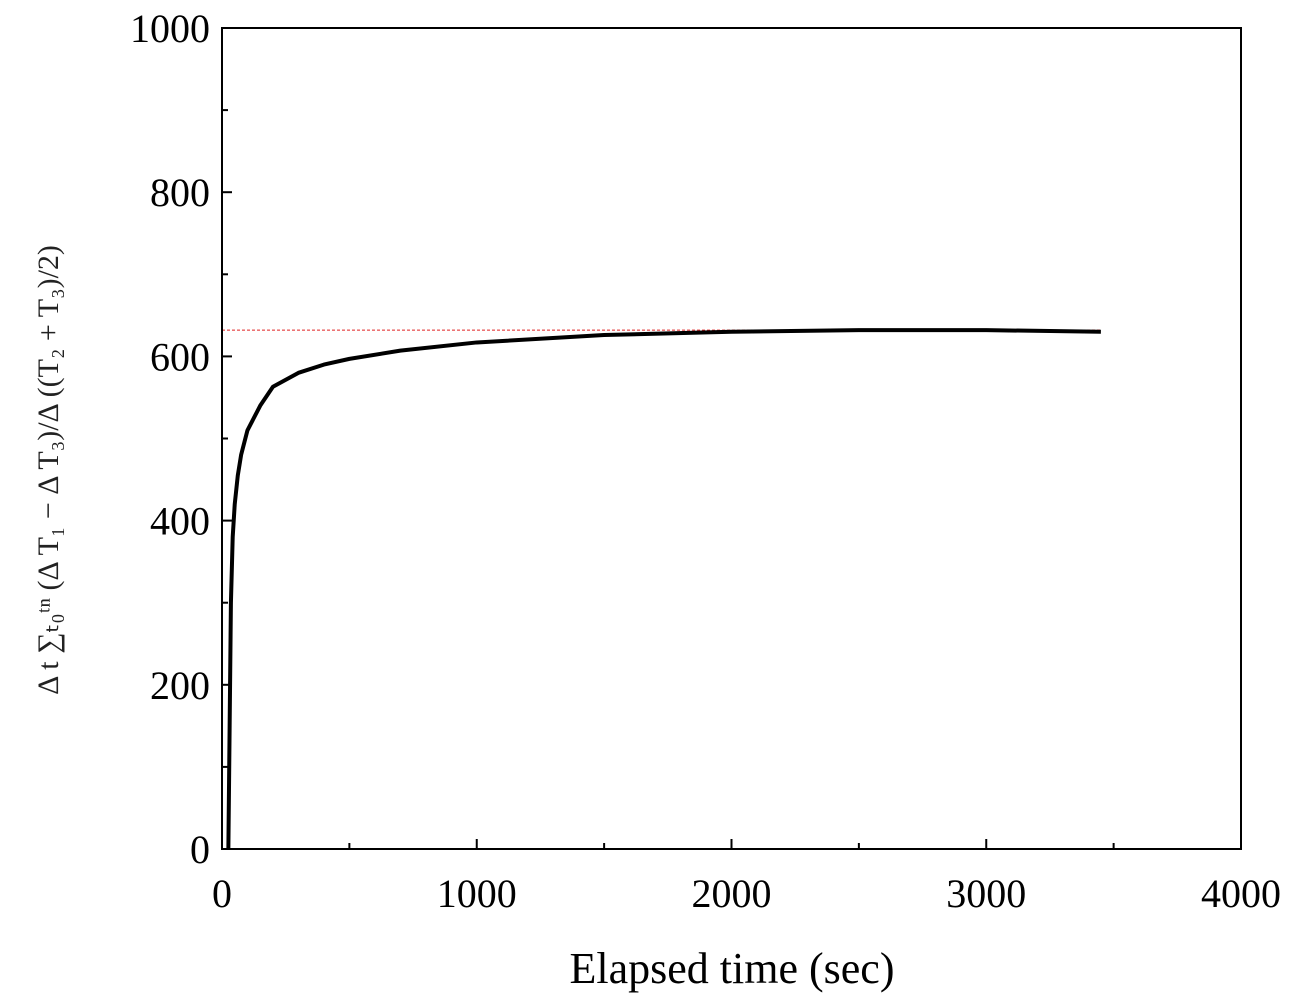  I want to click on y-tick-label: 600, so click(180, 356).